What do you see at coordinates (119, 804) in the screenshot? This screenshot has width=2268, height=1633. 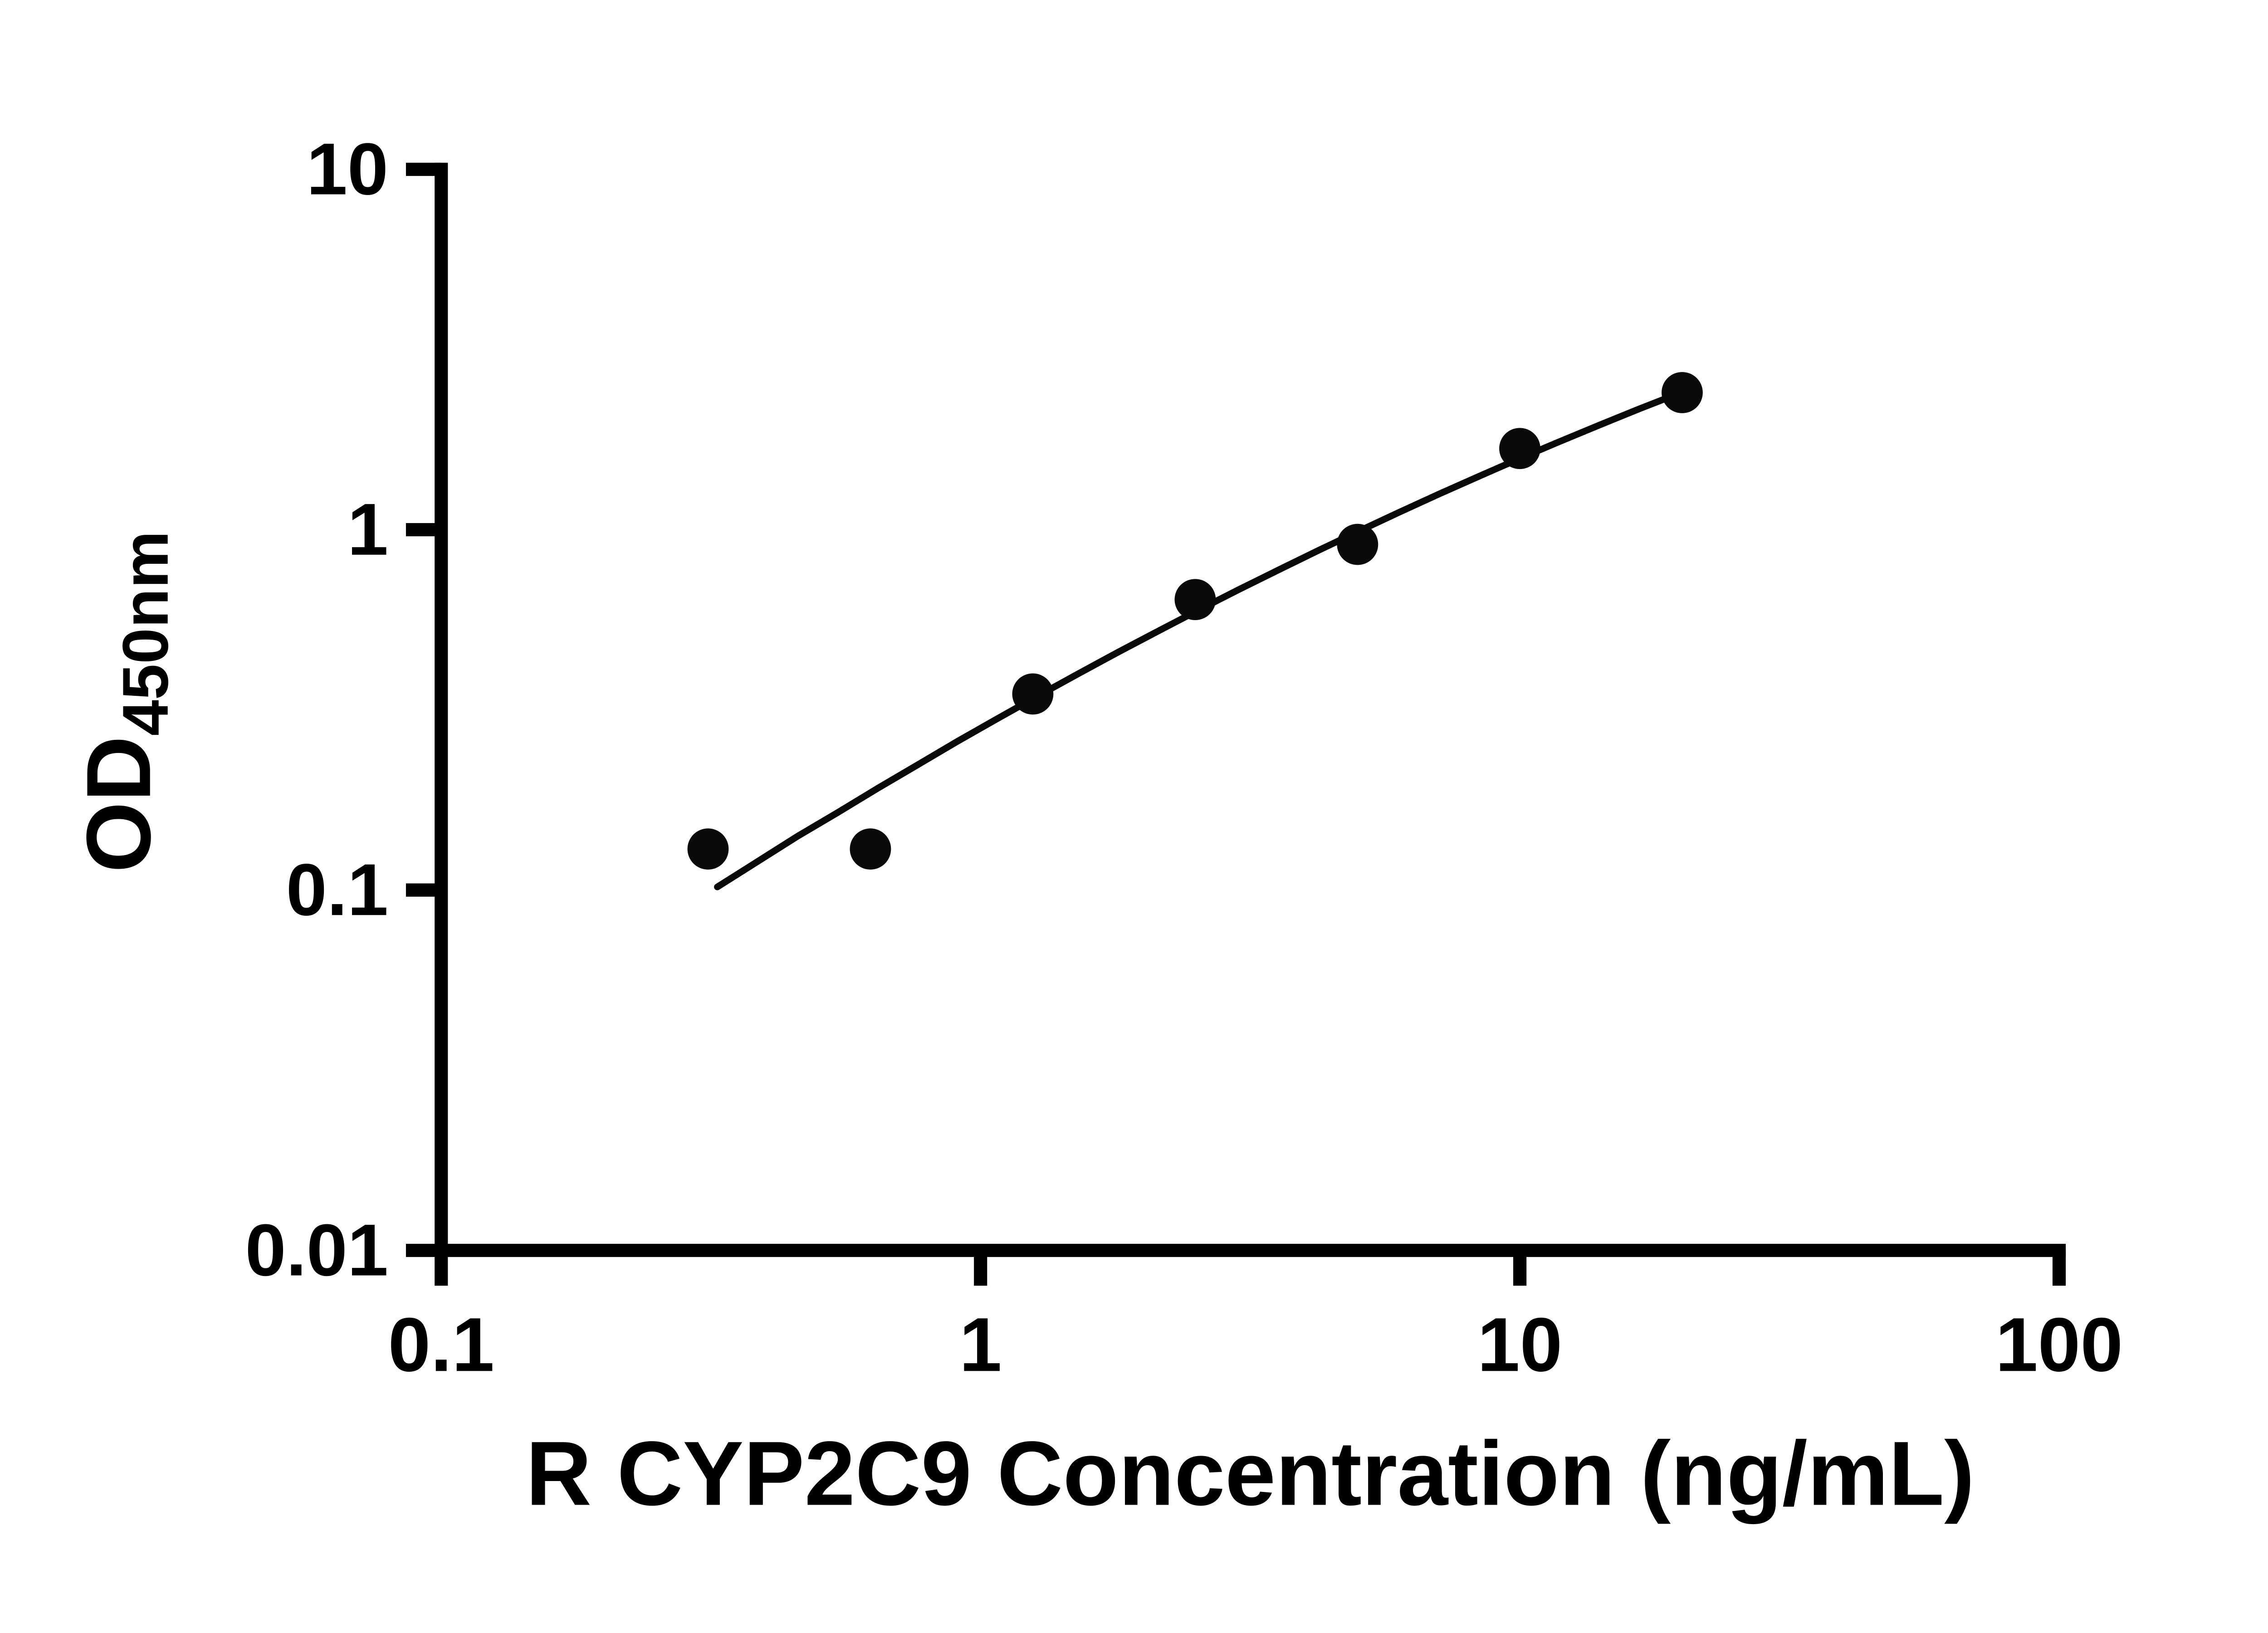 I see `y-axis-title-main: OD` at bounding box center [119, 804].